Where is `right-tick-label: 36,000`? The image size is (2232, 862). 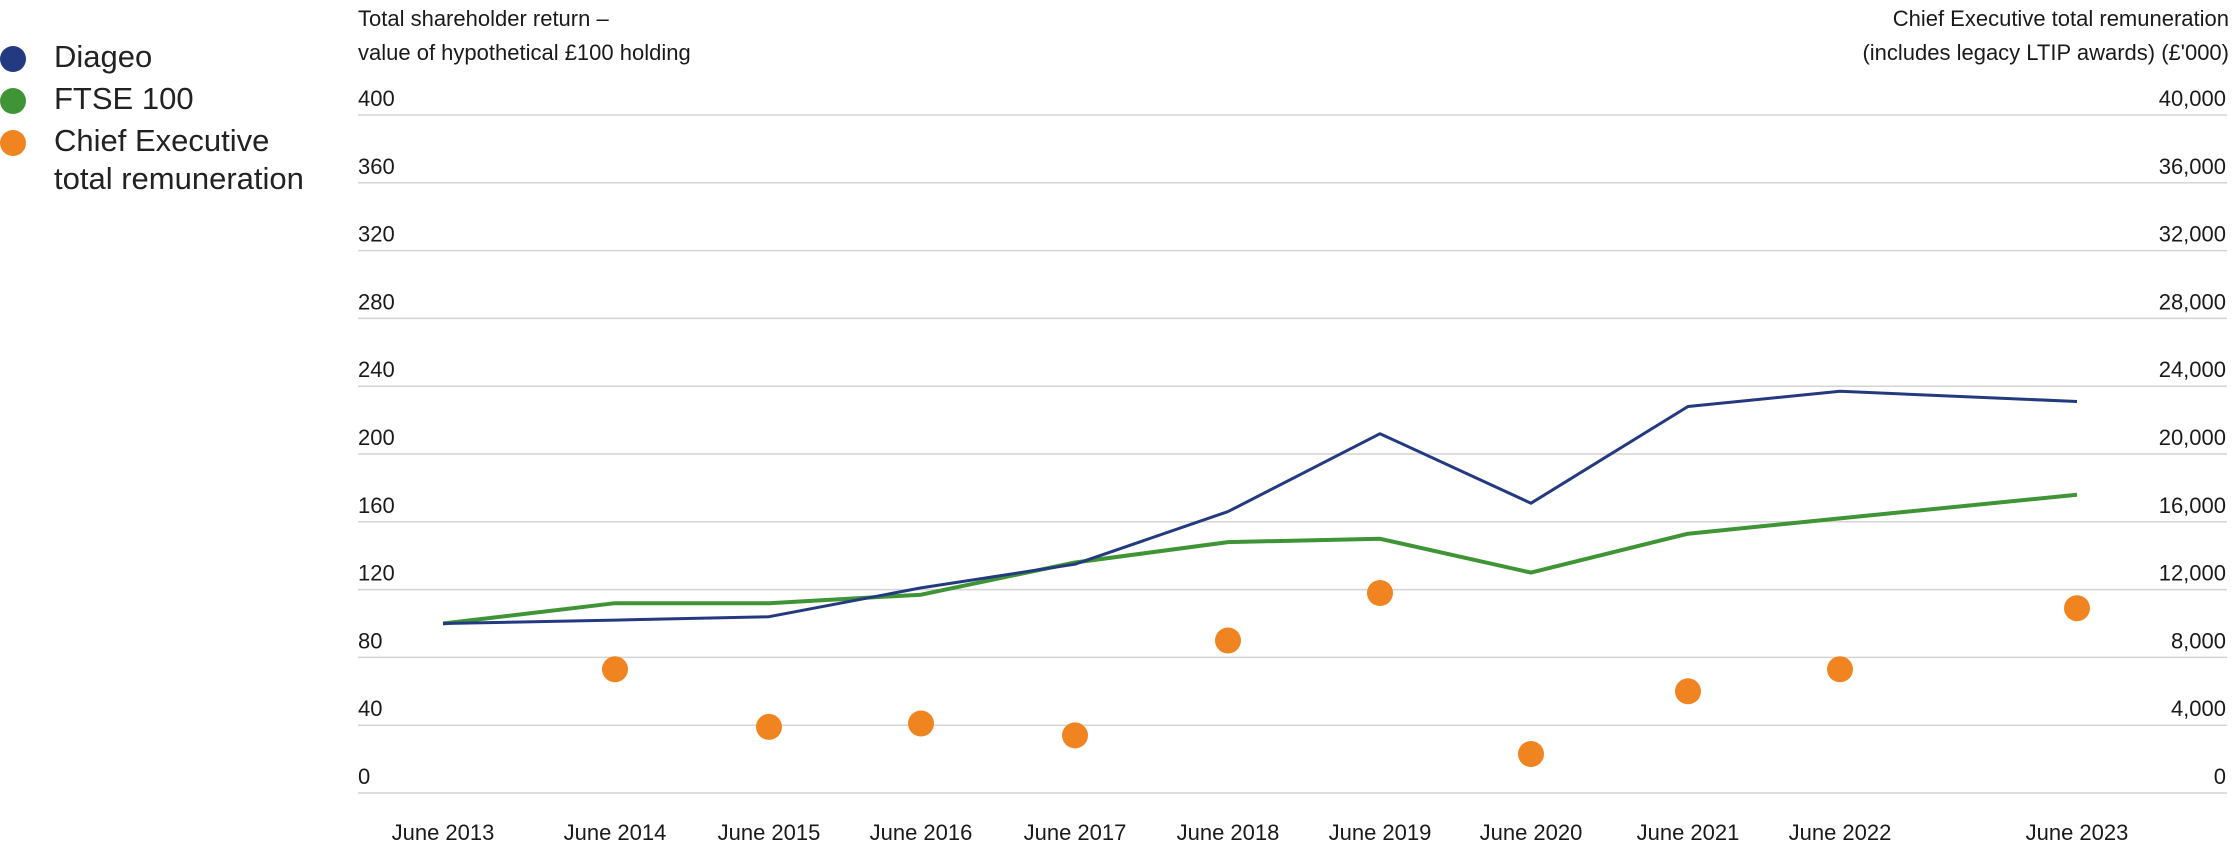
right-tick-label: 36,000 is located at coordinates (2192, 166).